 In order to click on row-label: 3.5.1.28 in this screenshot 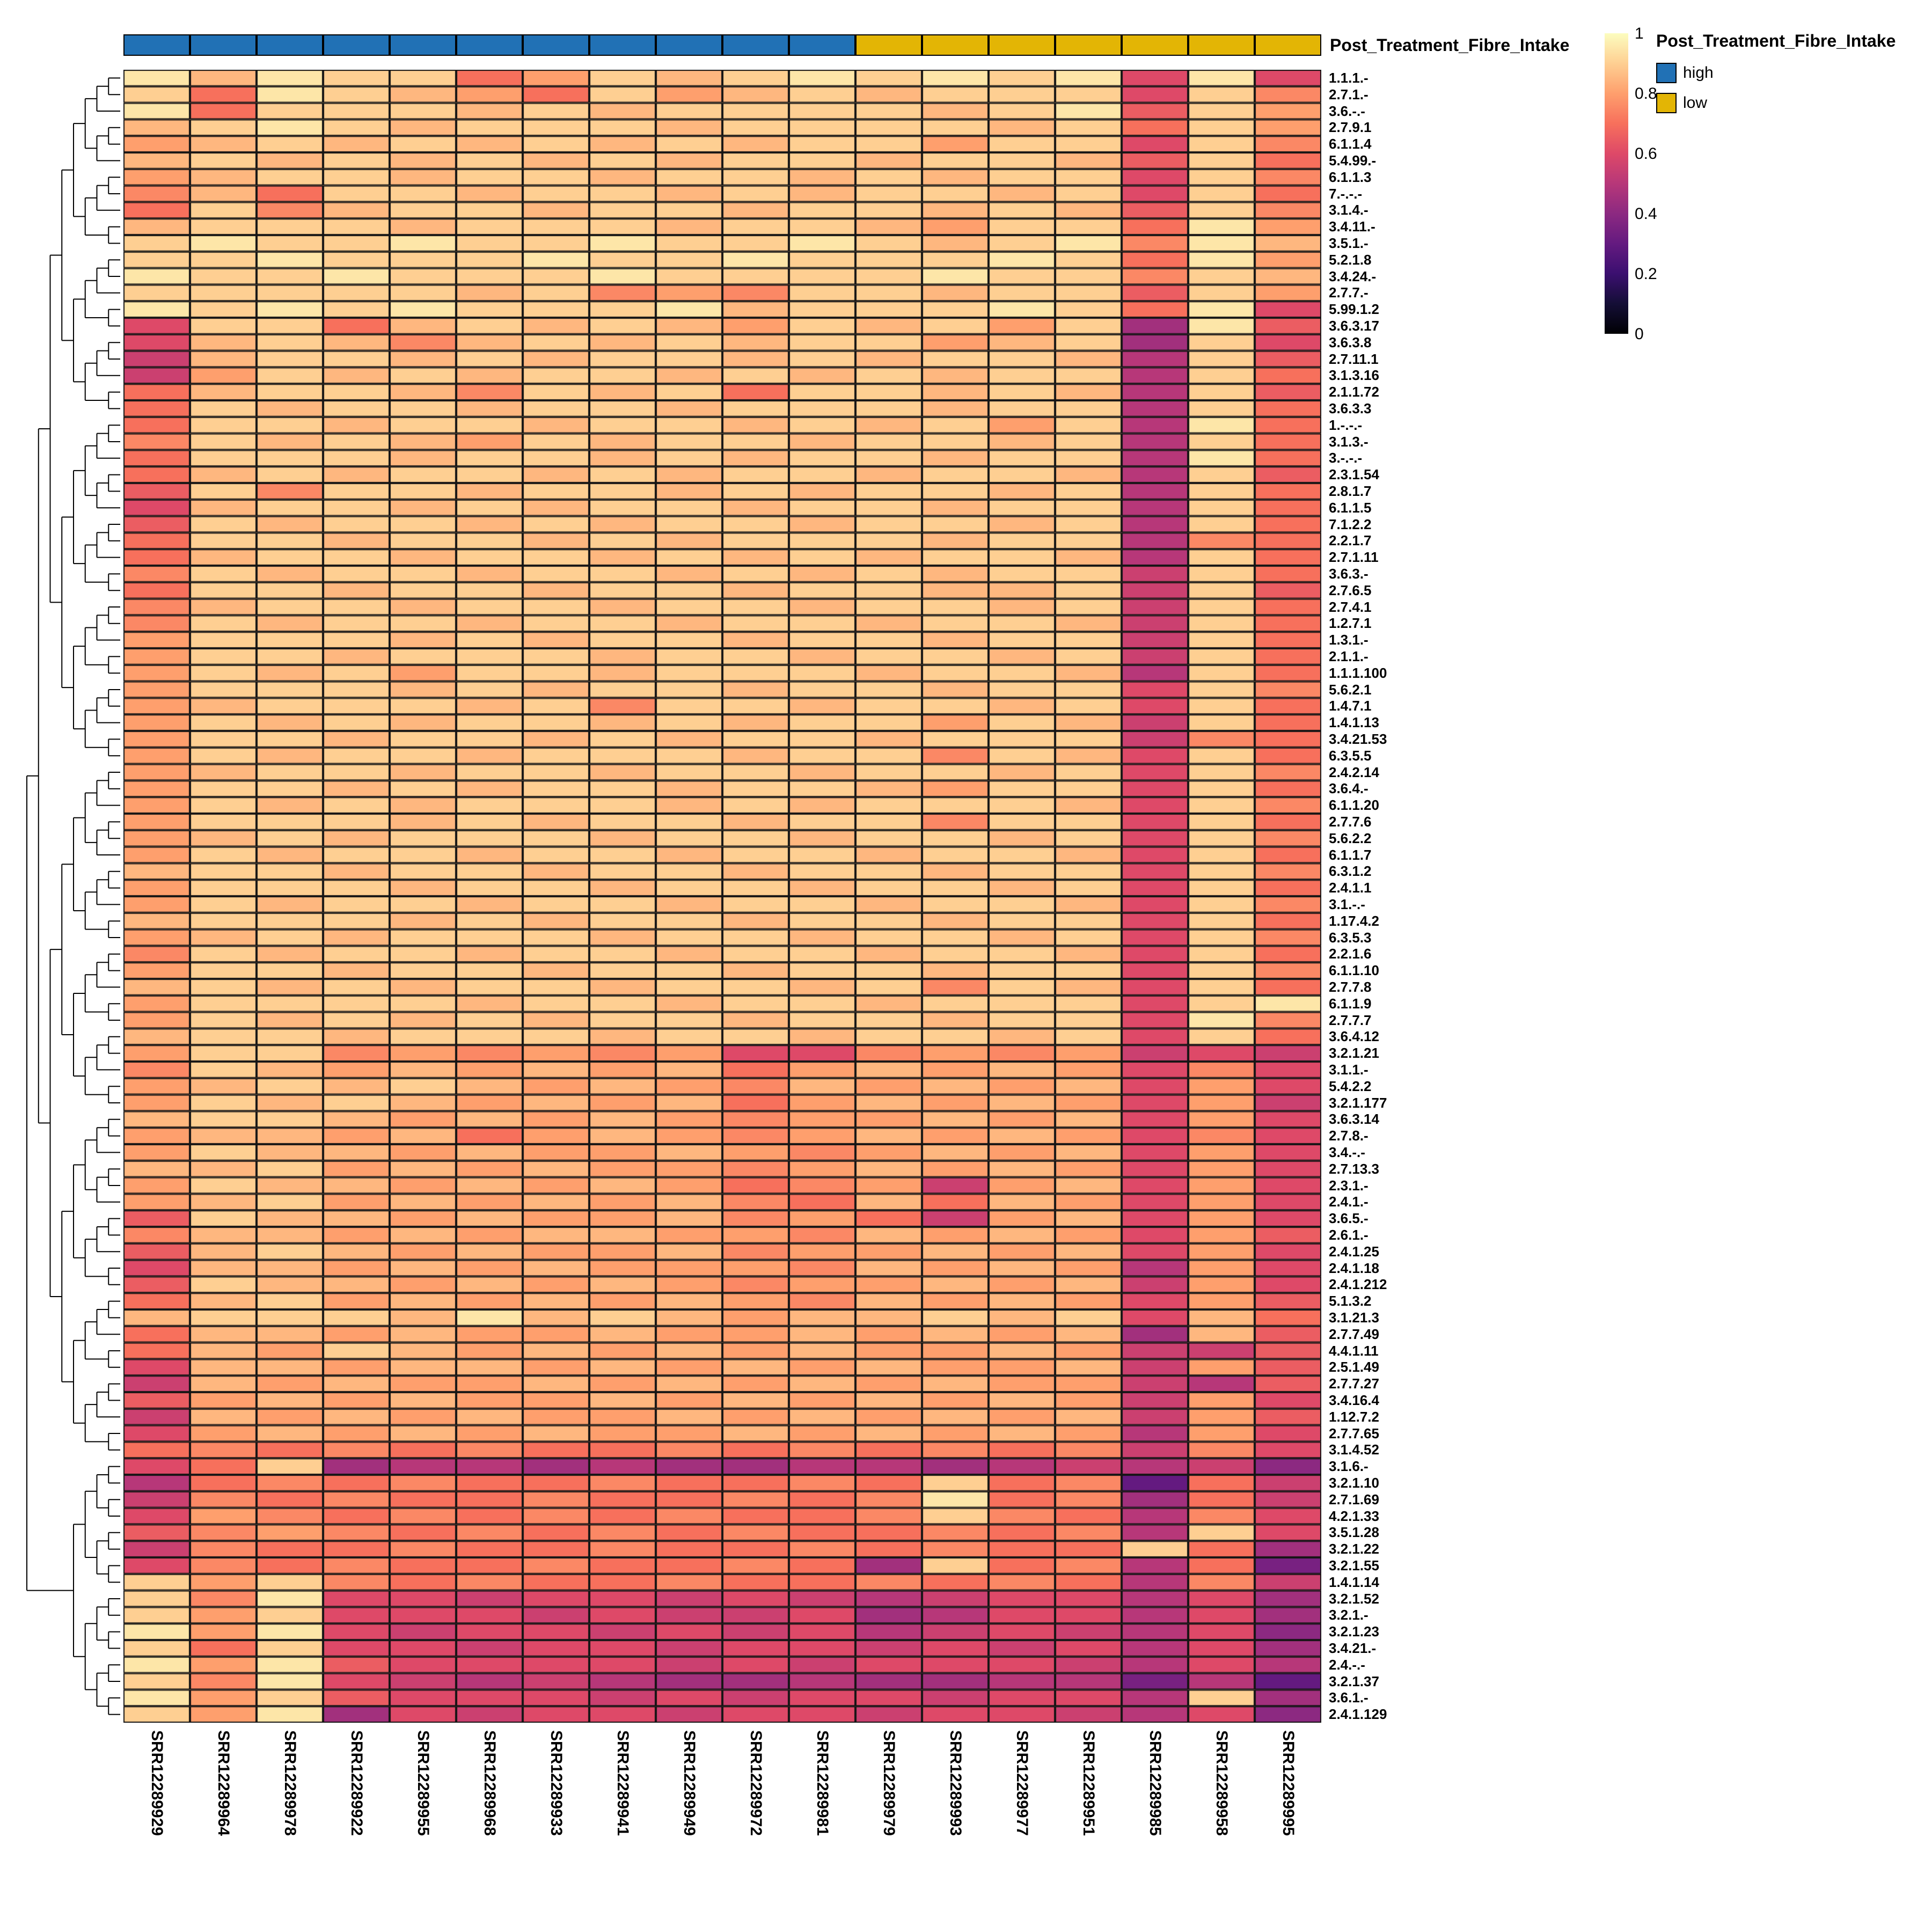, I will do `click(1354, 1532)`.